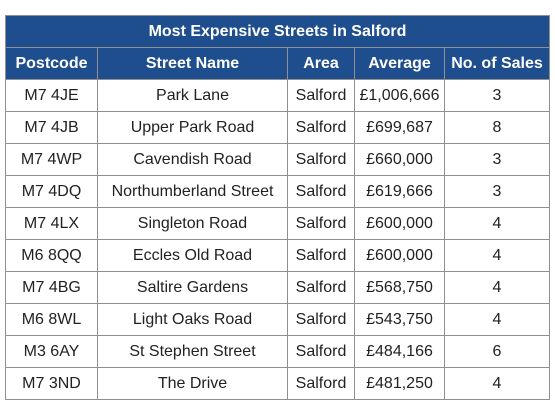 This screenshot has width=555, height=409. What do you see at coordinates (192, 63) in the screenshot?
I see `column-header-street-name: Street Name` at bounding box center [192, 63].